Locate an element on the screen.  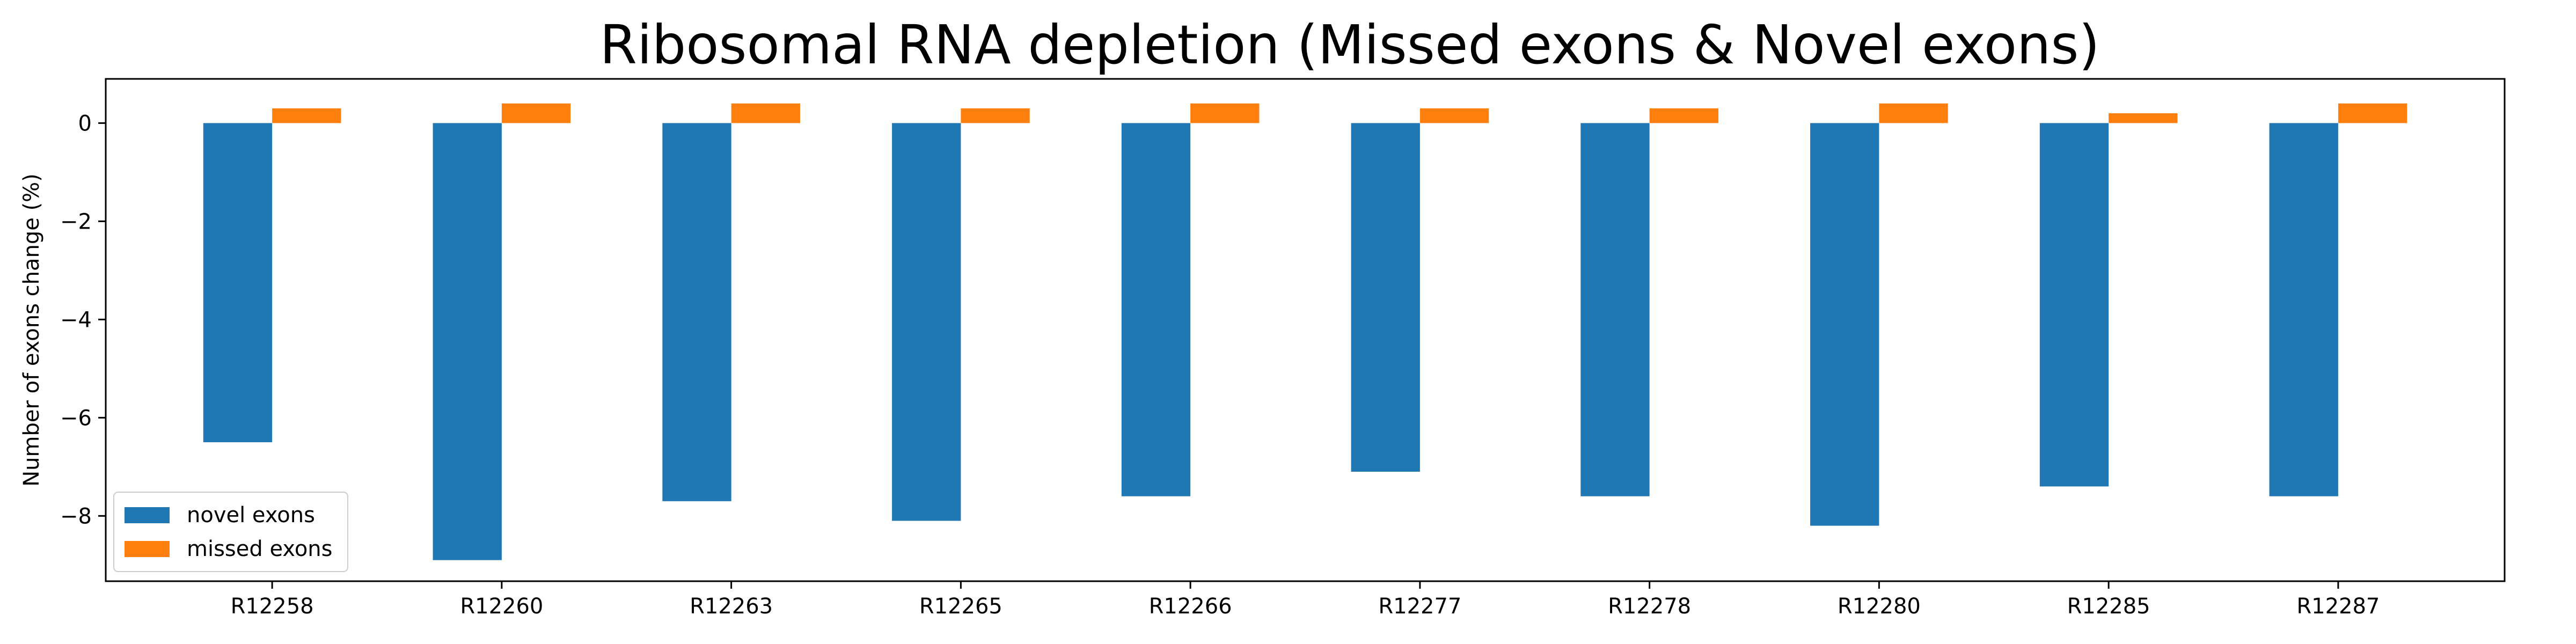
y-tick-label: −6 is located at coordinates (76, 418).